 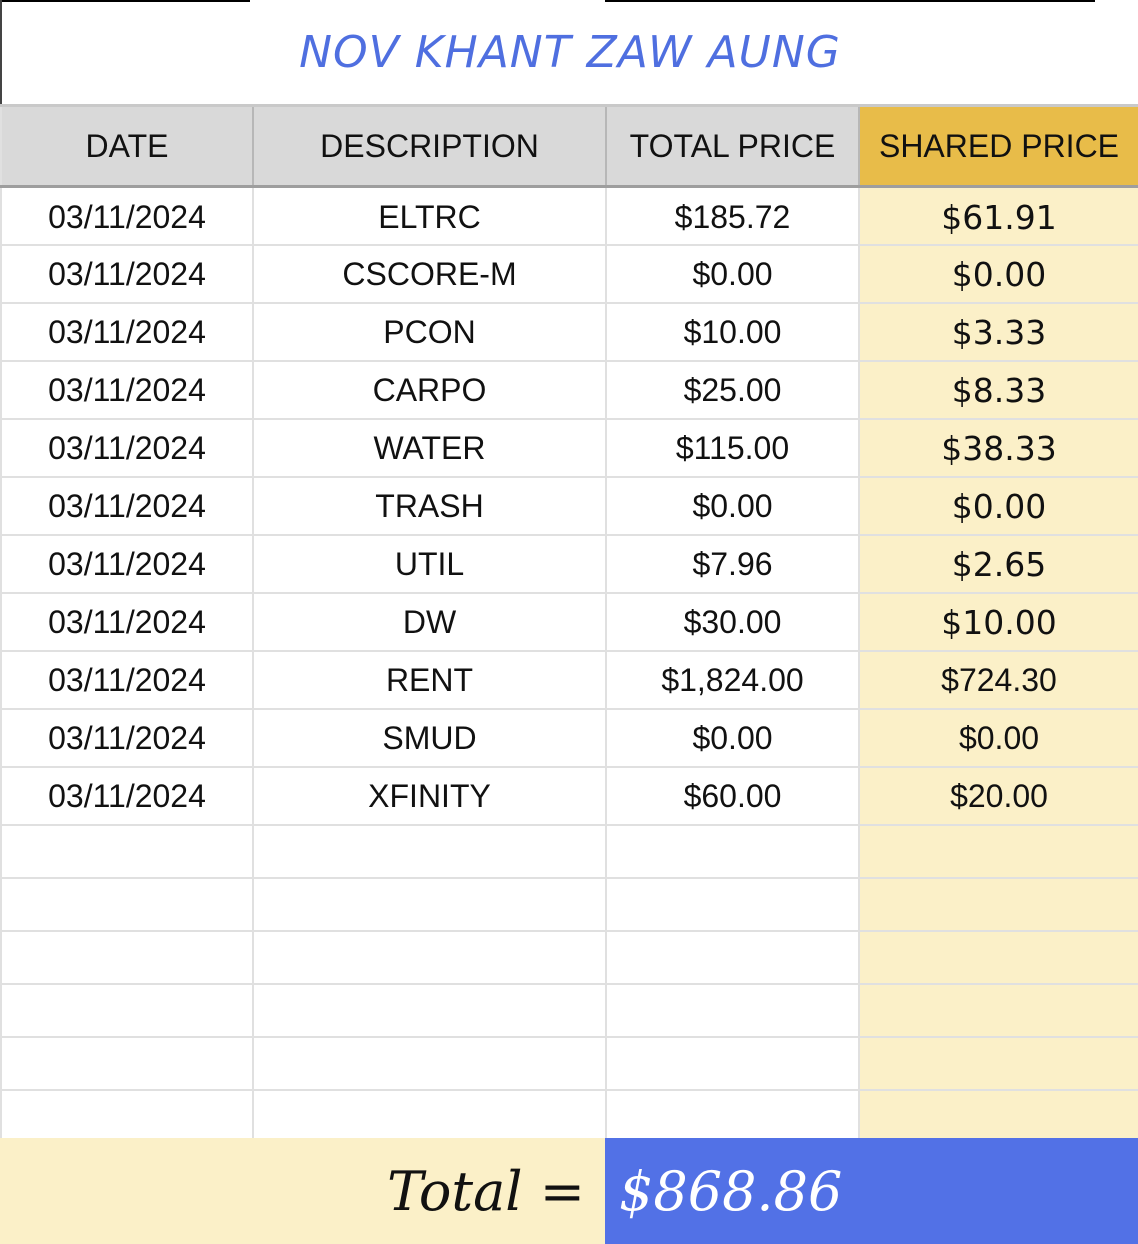 I want to click on total-price-cell: $30.00, so click(x=733, y=622).